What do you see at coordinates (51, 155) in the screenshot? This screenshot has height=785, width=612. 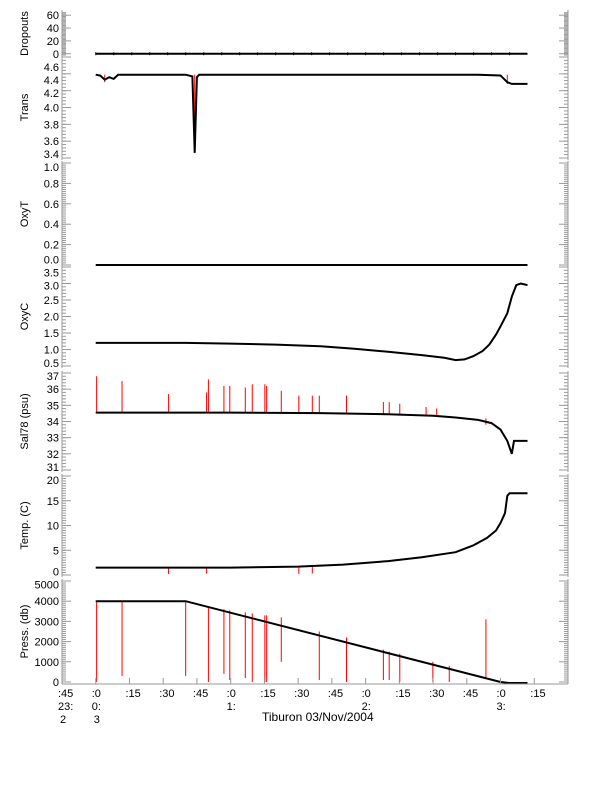 I see `y-tick-label: 3.4` at bounding box center [51, 155].